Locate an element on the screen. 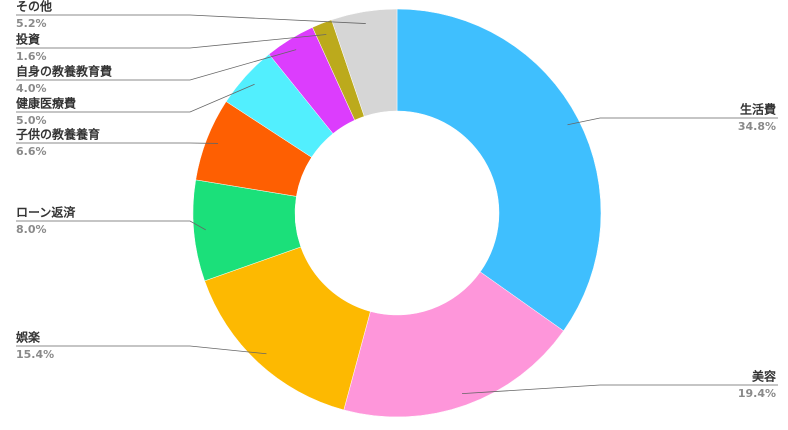  slice-value: 4.0% is located at coordinates (31, 88).